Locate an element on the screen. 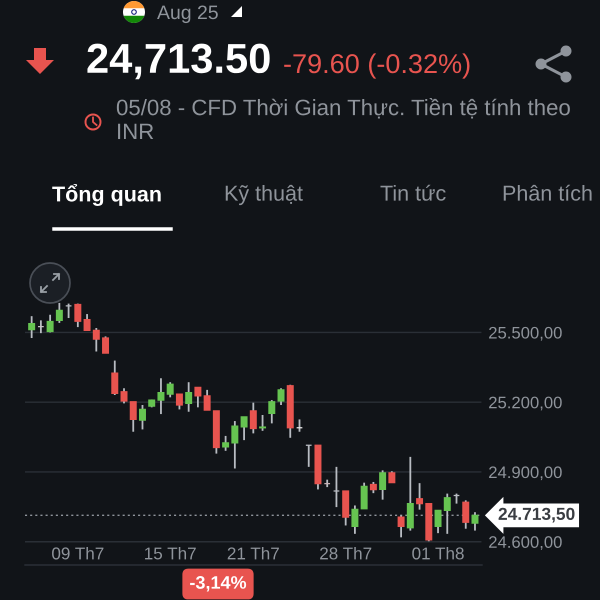  text: -3,14% is located at coordinates (218, 584).